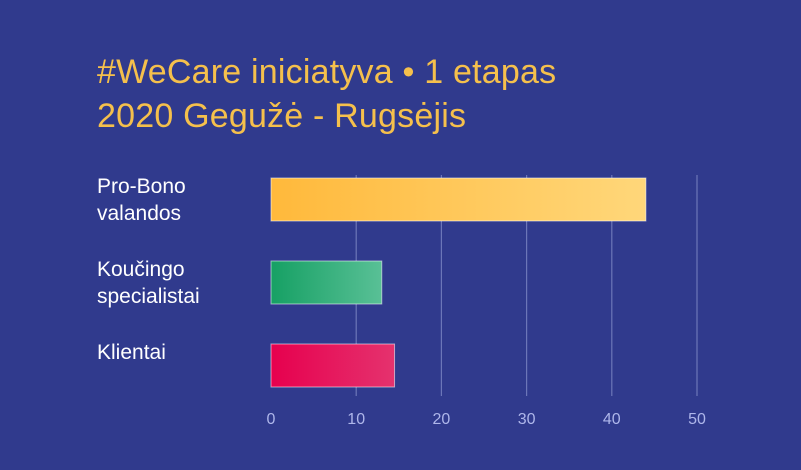  What do you see at coordinates (697, 419) in the screenshot?
I see `tick-label-50: 50` at bounding box center [697, 419].